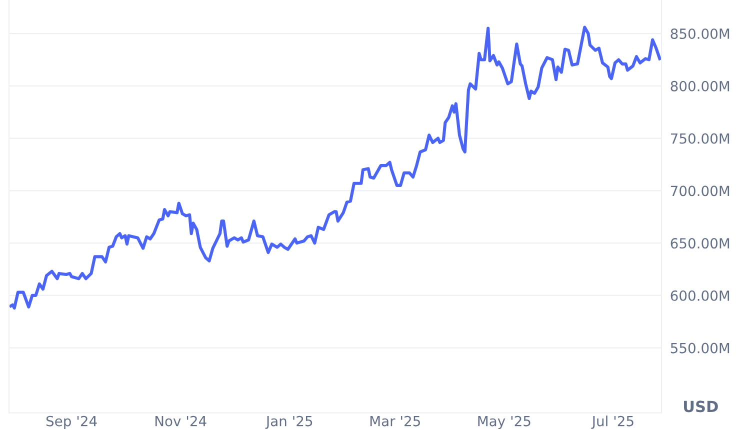  Describe the element at coordinates (701, 406) in the screenshot. I see `y-axis-title: USD` at that location.